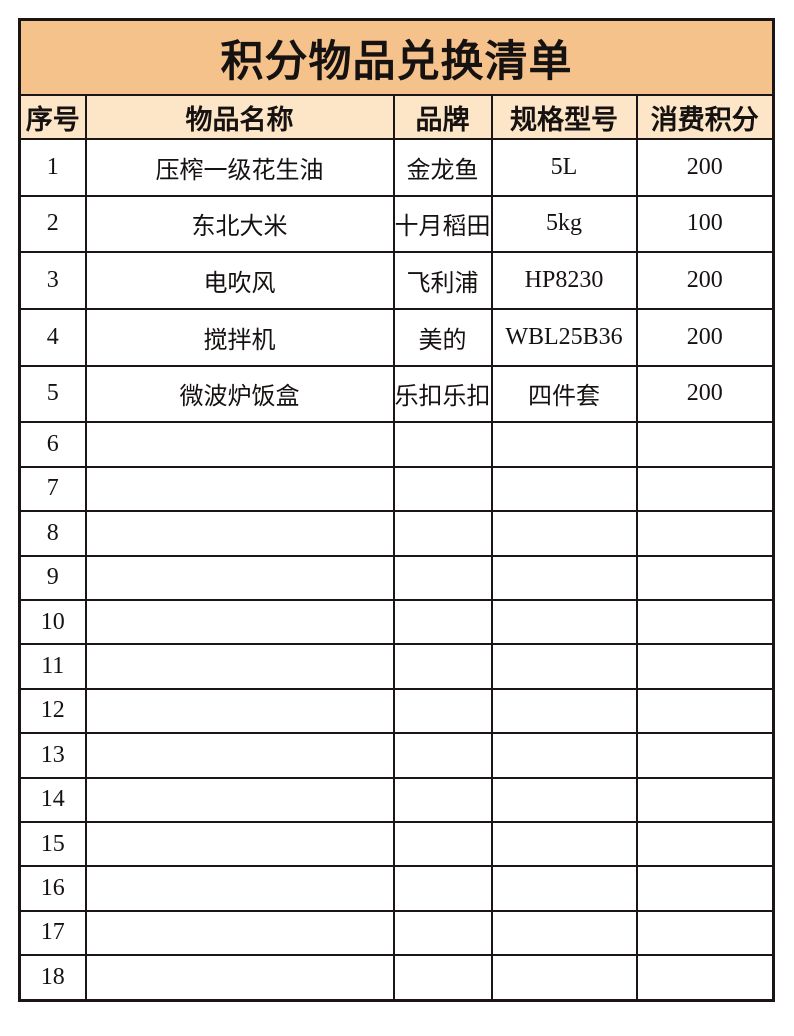  What do you see at coordinates (442, 394) in the screenshot?
I see `table-cell: 乐扣乐扣` at bounding box center [442, 394].